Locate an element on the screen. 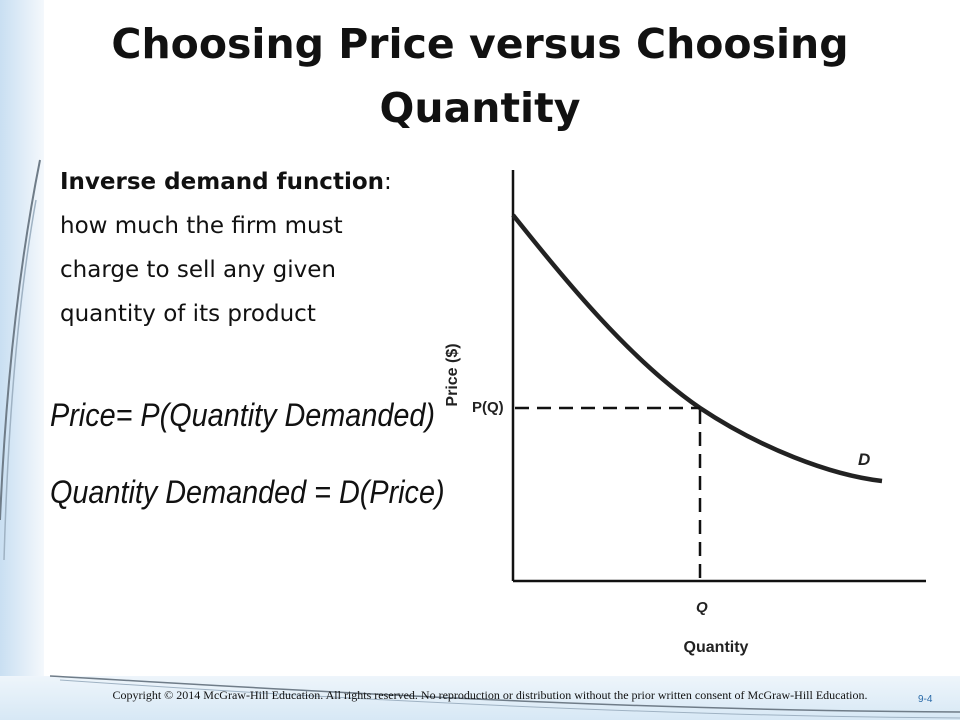 The image size is (960, 720). formula2-equals: = is located at coordinates (322, 492).